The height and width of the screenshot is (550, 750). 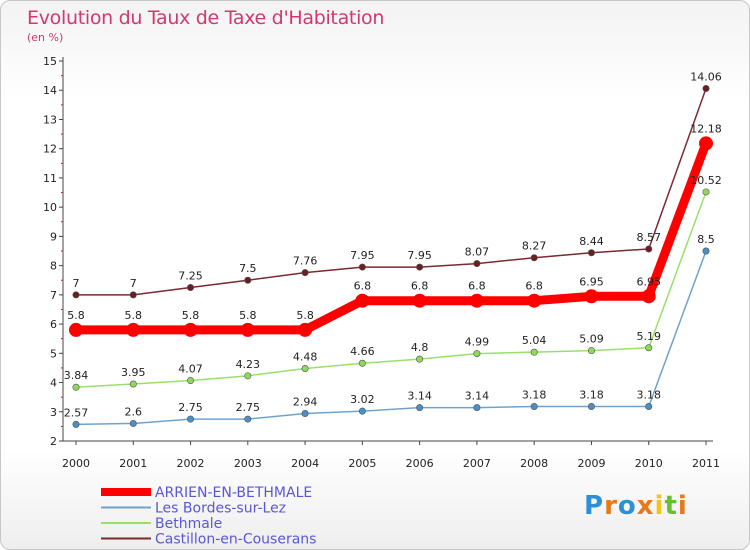 I want to click on y-tick-label: 12, so click(x=50, y=149).